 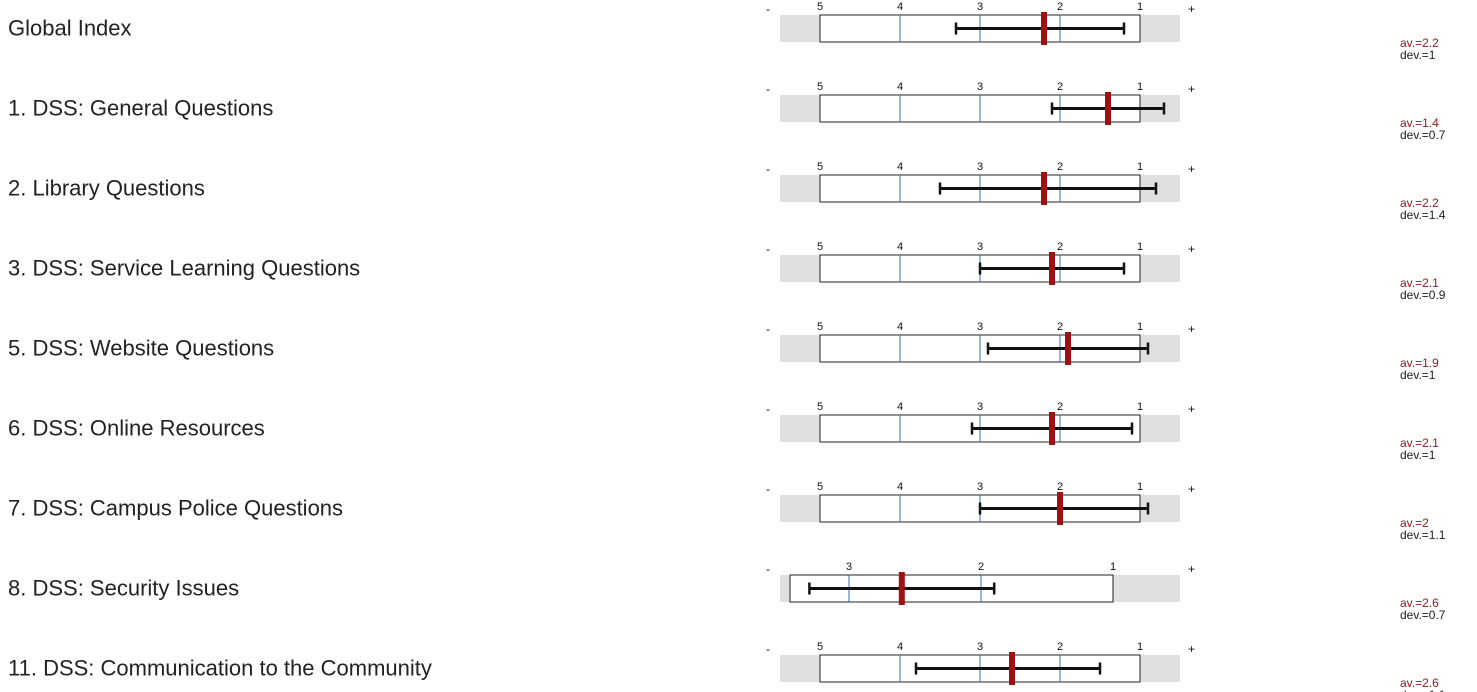 What do you see at coordinates (220, 668) in the screenshot?
I see `row-label: 11. DSS: Communication to the Community` at bounding box center [220, 668].